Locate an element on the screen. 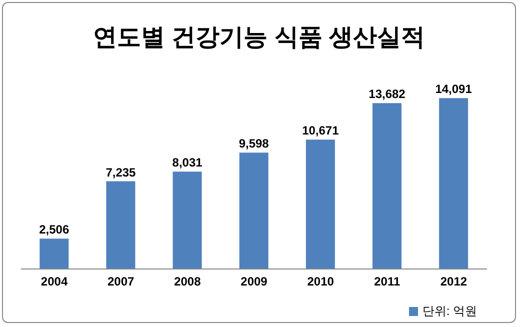  x-tick-label: 2010 is located at coordinates (320, 281).